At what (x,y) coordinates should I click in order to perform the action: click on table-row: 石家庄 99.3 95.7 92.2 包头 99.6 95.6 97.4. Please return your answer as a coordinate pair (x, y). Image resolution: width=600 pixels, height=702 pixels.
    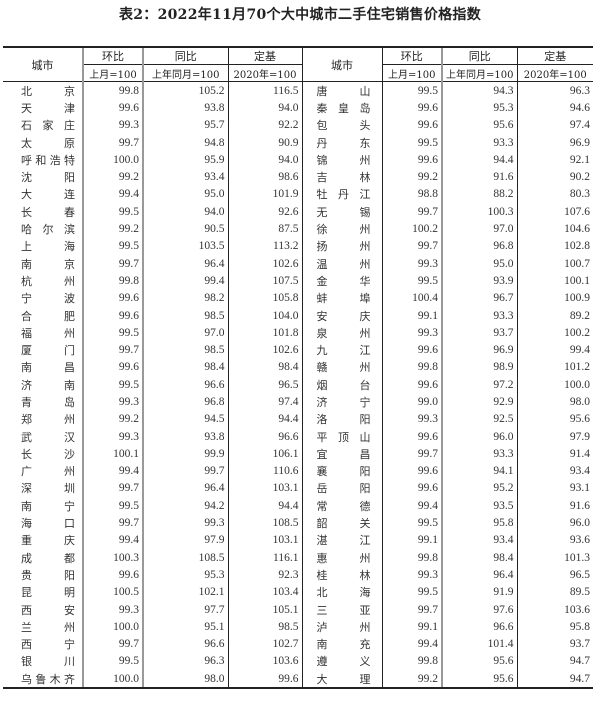
    Looking at the image, I should click on (298, 125).